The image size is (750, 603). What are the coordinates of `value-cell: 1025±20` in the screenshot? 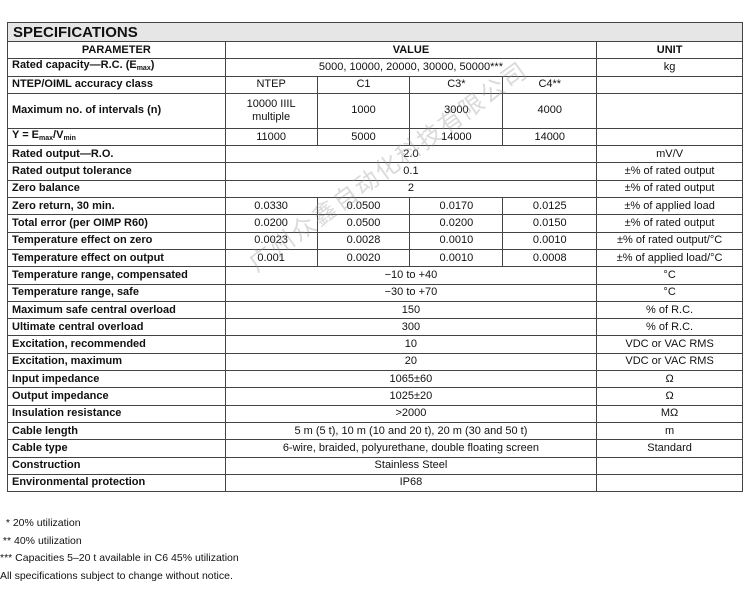 It's located at (411, 396).